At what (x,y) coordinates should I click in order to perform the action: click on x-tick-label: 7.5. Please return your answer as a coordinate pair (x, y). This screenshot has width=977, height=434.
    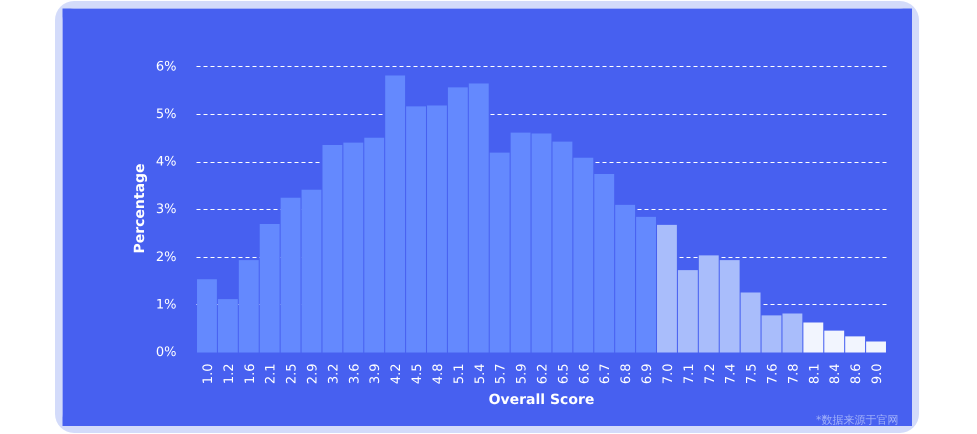
    Looking at the image, I should click on (752, 373).